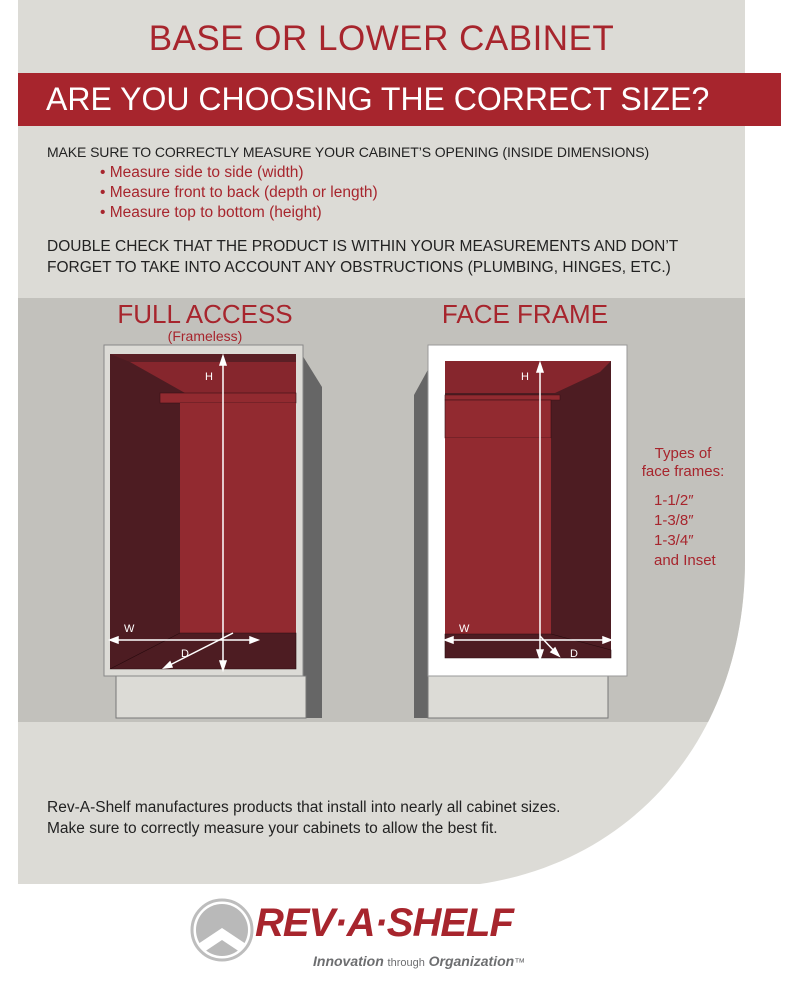 The height and width of the screenshot is (990, 800). I want to click on face-frame-heading: FACE FRAME, so click(525, 314).